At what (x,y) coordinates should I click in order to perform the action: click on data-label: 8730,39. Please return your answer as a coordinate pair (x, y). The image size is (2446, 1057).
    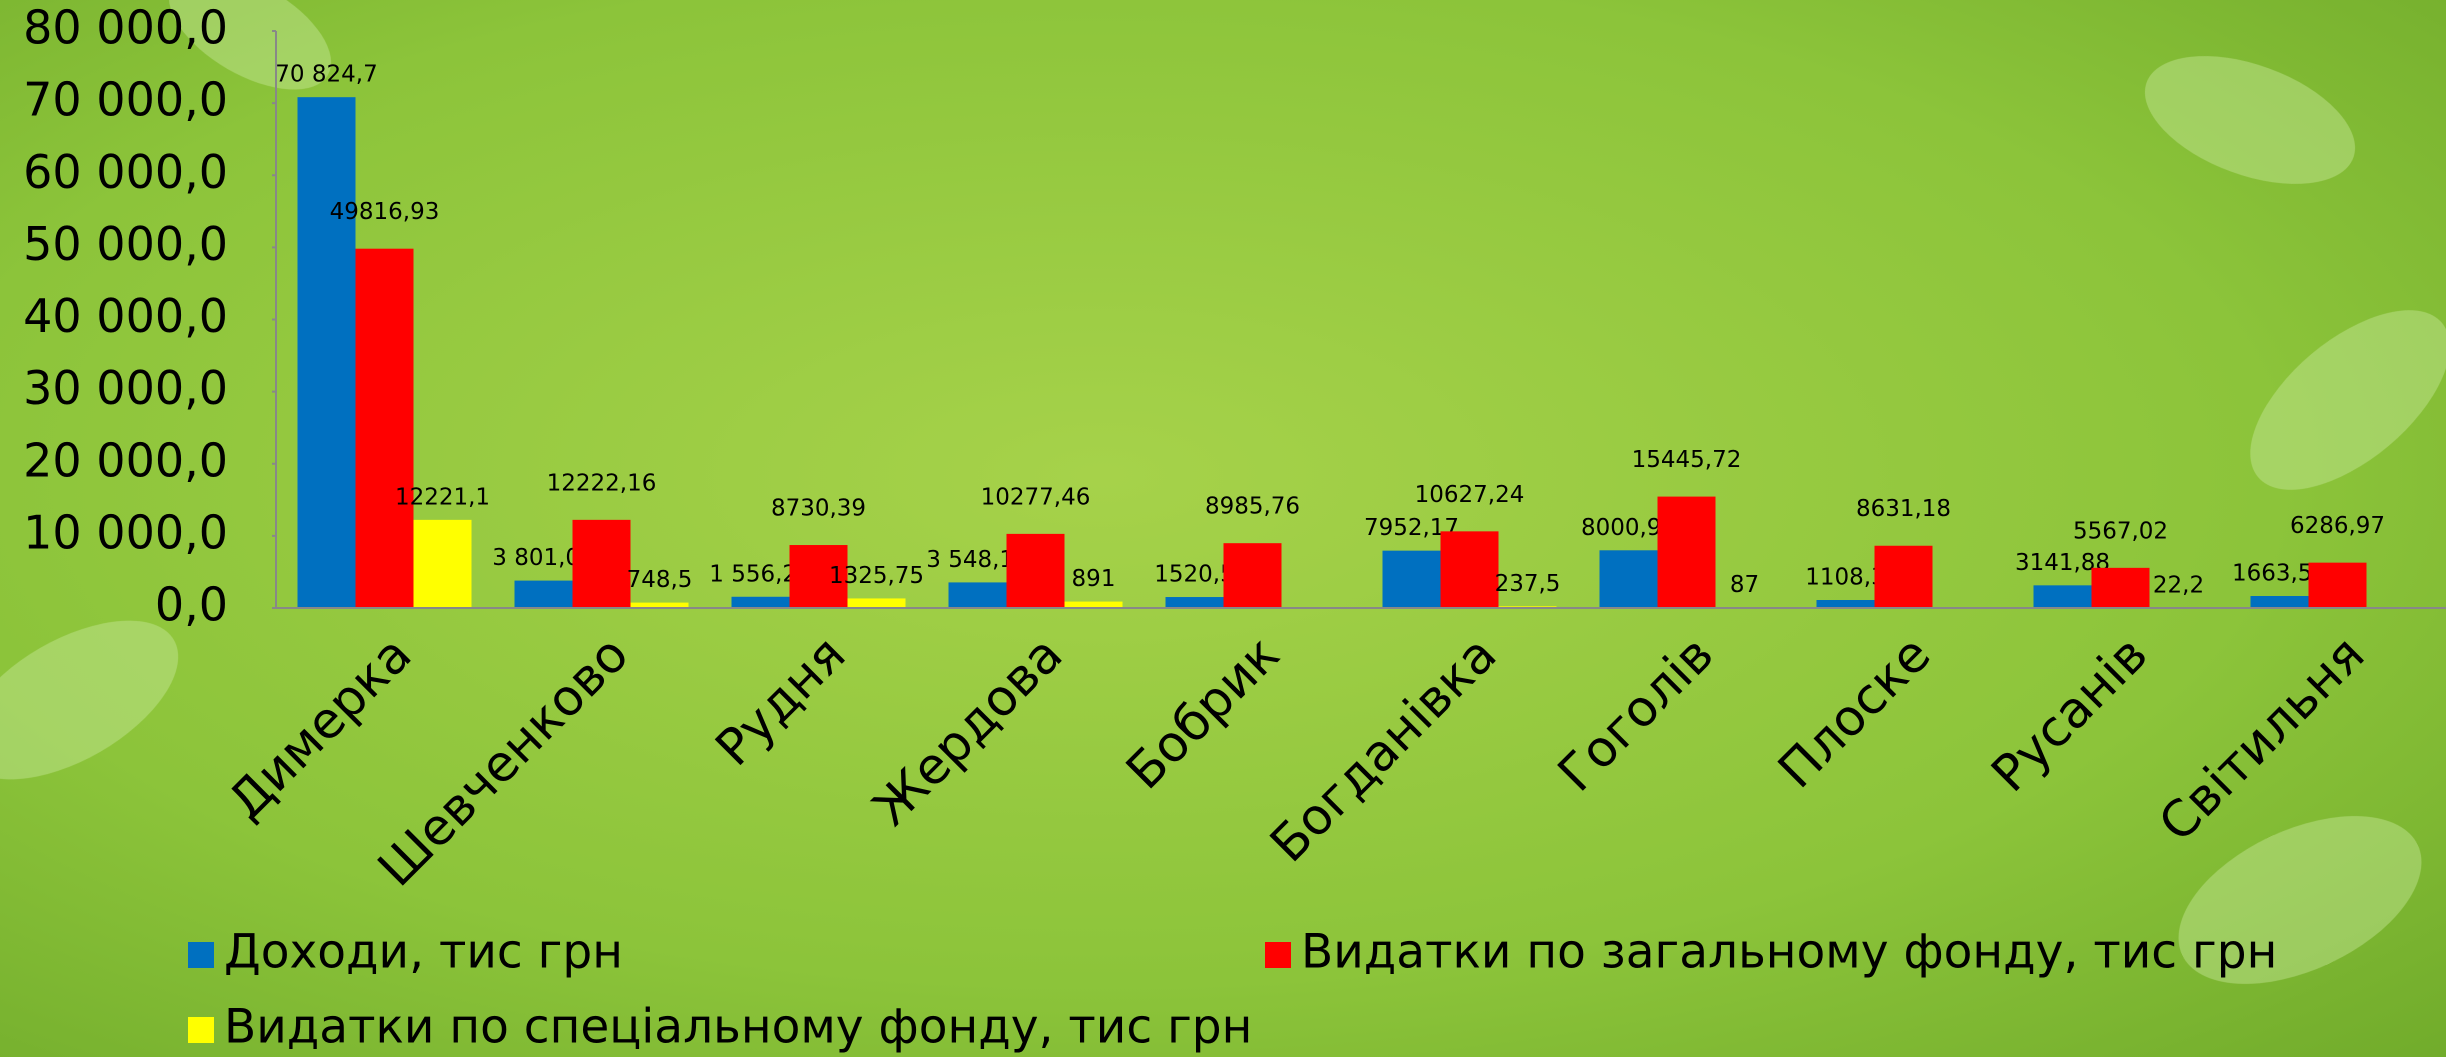
    Looking at the image, I should click on (818, 509).